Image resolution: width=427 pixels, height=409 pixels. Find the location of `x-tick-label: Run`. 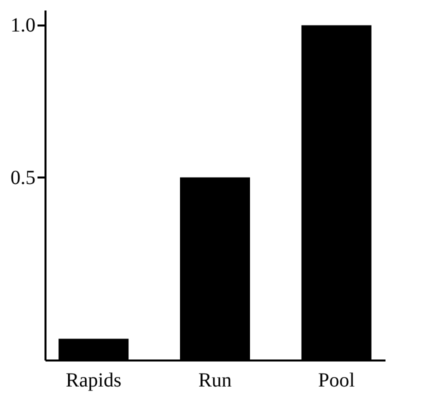

x-tick-label: Run is located at coordinates (215, 381).